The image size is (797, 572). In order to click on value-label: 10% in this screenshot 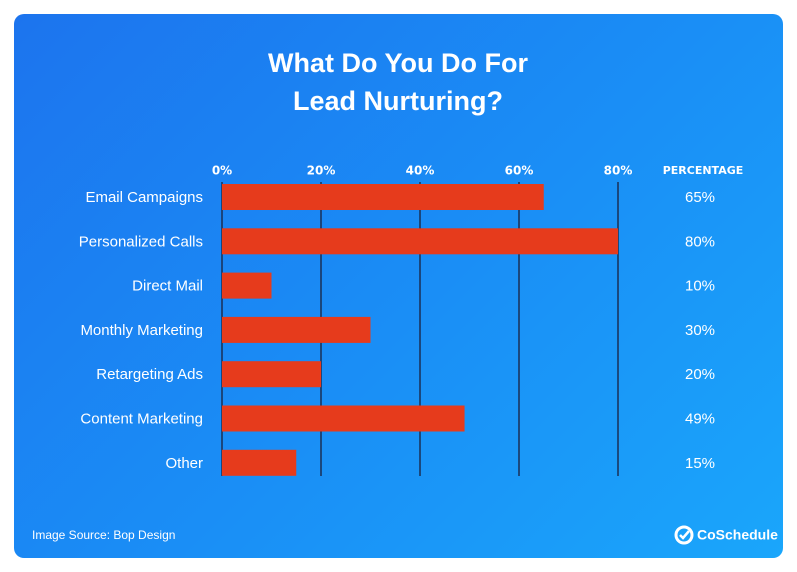, I will do `click(700, 286)`.